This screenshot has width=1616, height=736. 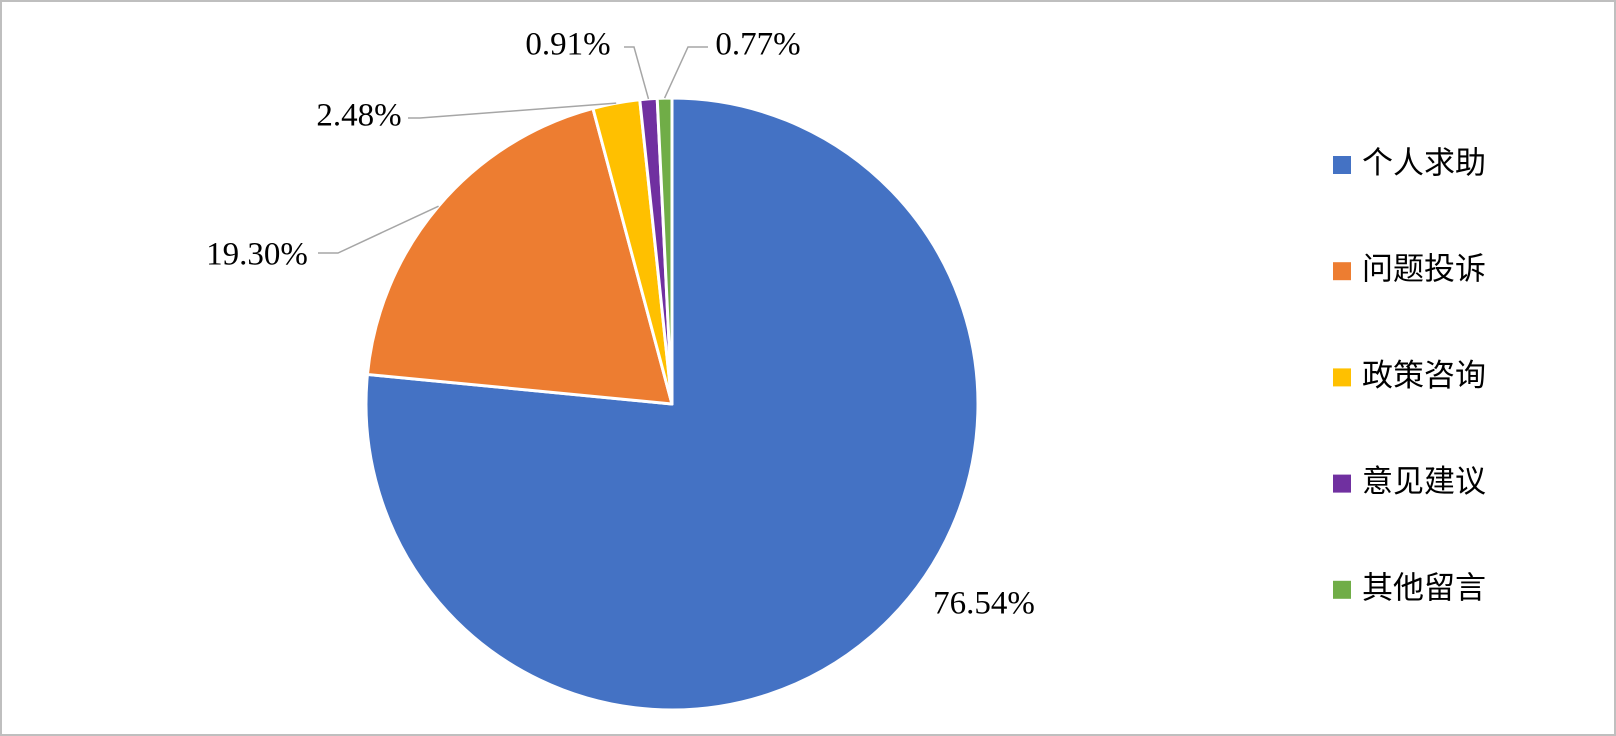 I want to click on data-label: 76.54%, so click(x=984, y=604).